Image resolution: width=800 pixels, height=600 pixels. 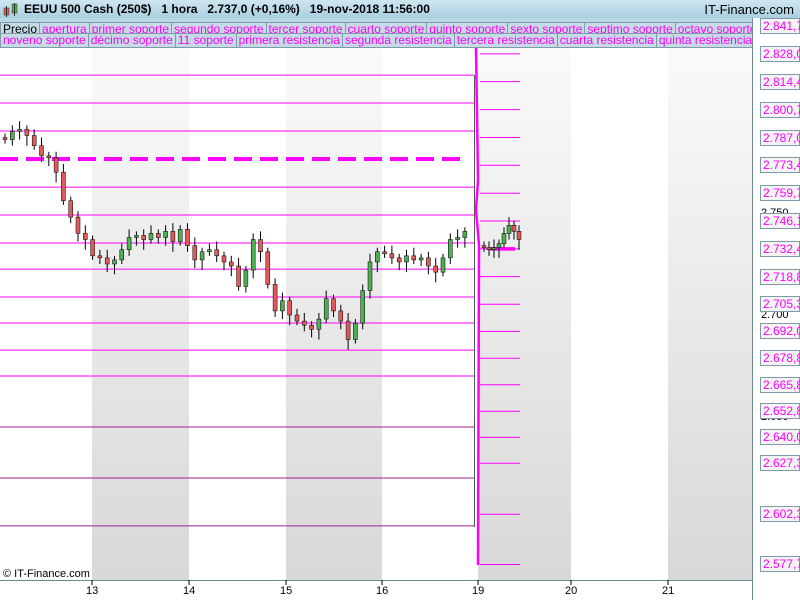 I want to click on x-tick-label: 19, so click(x=478, y=591).